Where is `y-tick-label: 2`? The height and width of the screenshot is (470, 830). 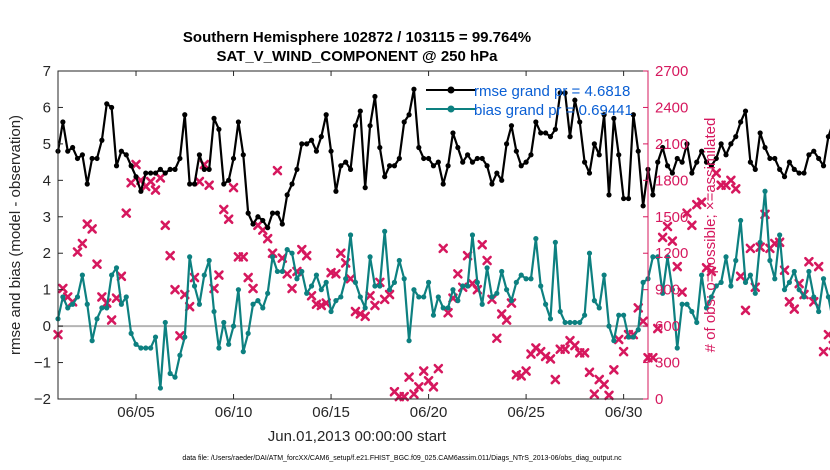 y-tick-label: 2 is located at coordinates (47, 253).